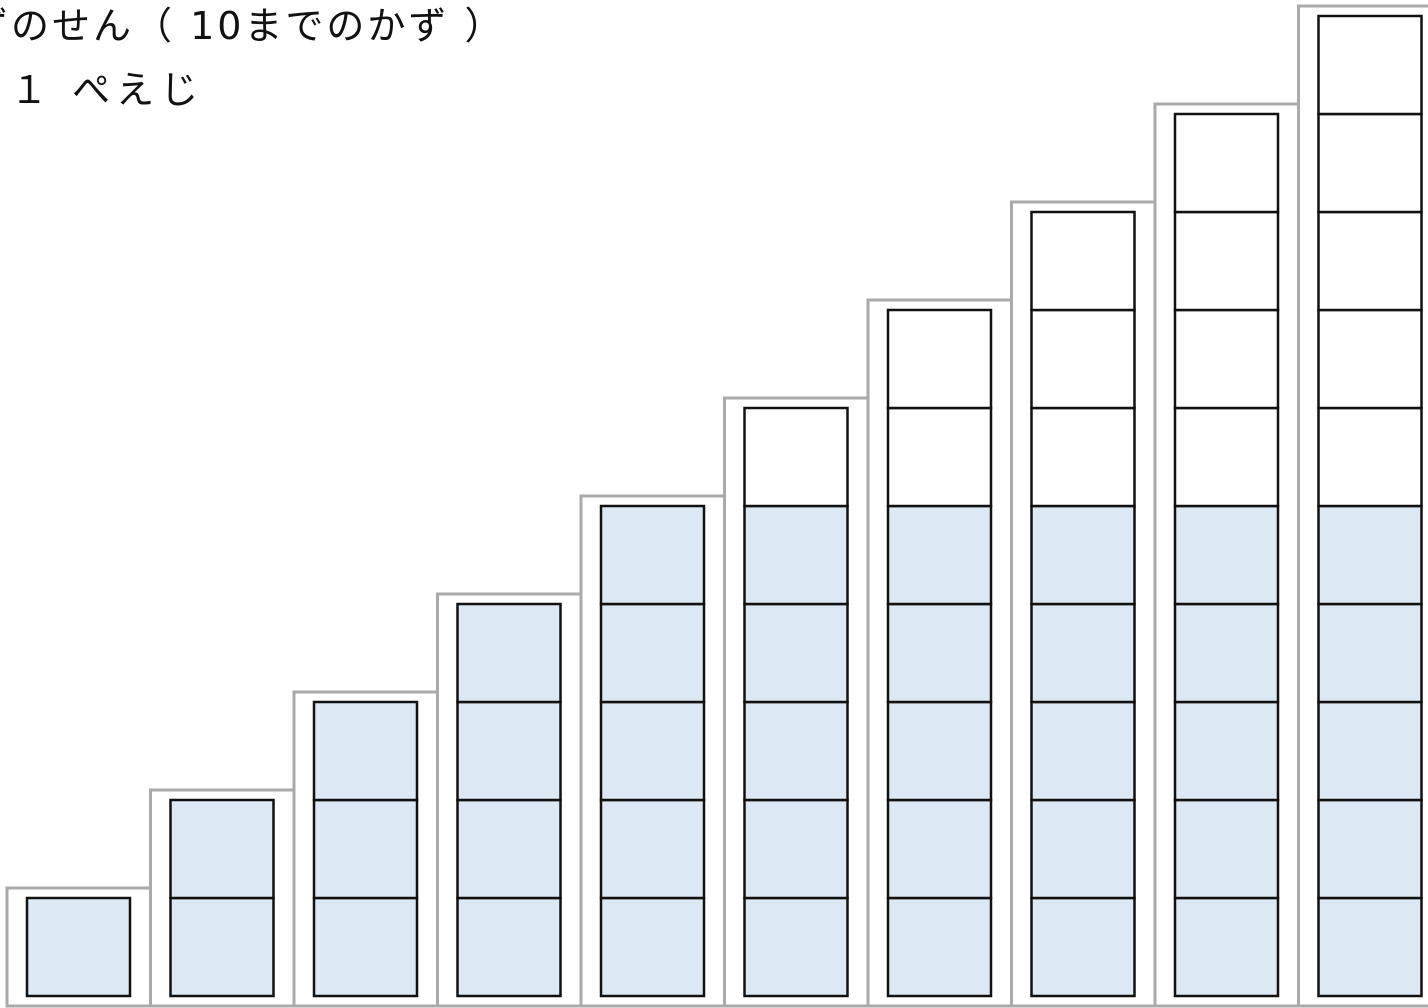 Image resolution: width=1428 pixels, height=1008 pixels. Describe the element at coordinates (107, 90) in the screenshot. I see `page-number: １ ぺえじ` at that location.